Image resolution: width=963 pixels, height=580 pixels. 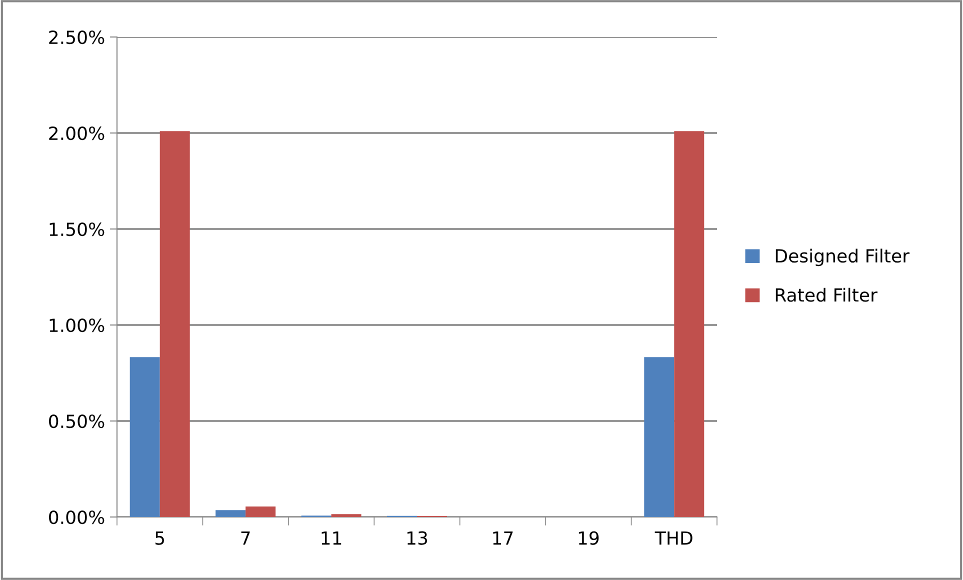 I want to click on legend-label: Rated Filter, so click(x=827, y=295).